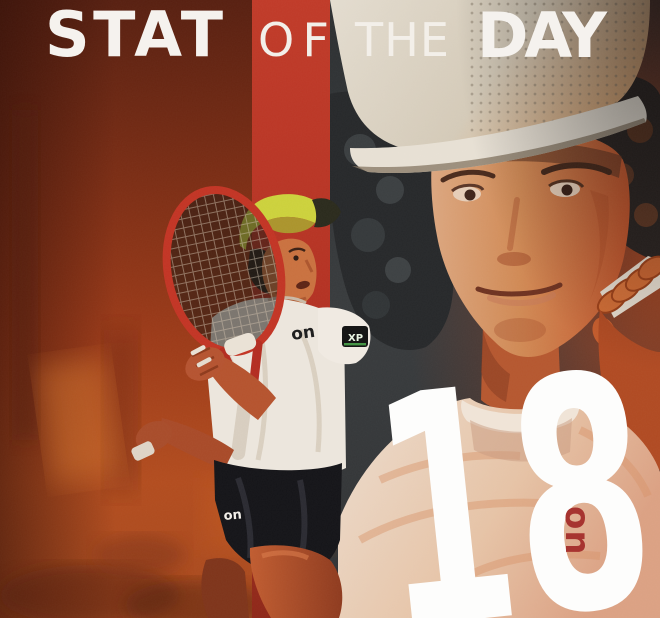  I want to click on title-word-day: DAY, so click(542, 36).